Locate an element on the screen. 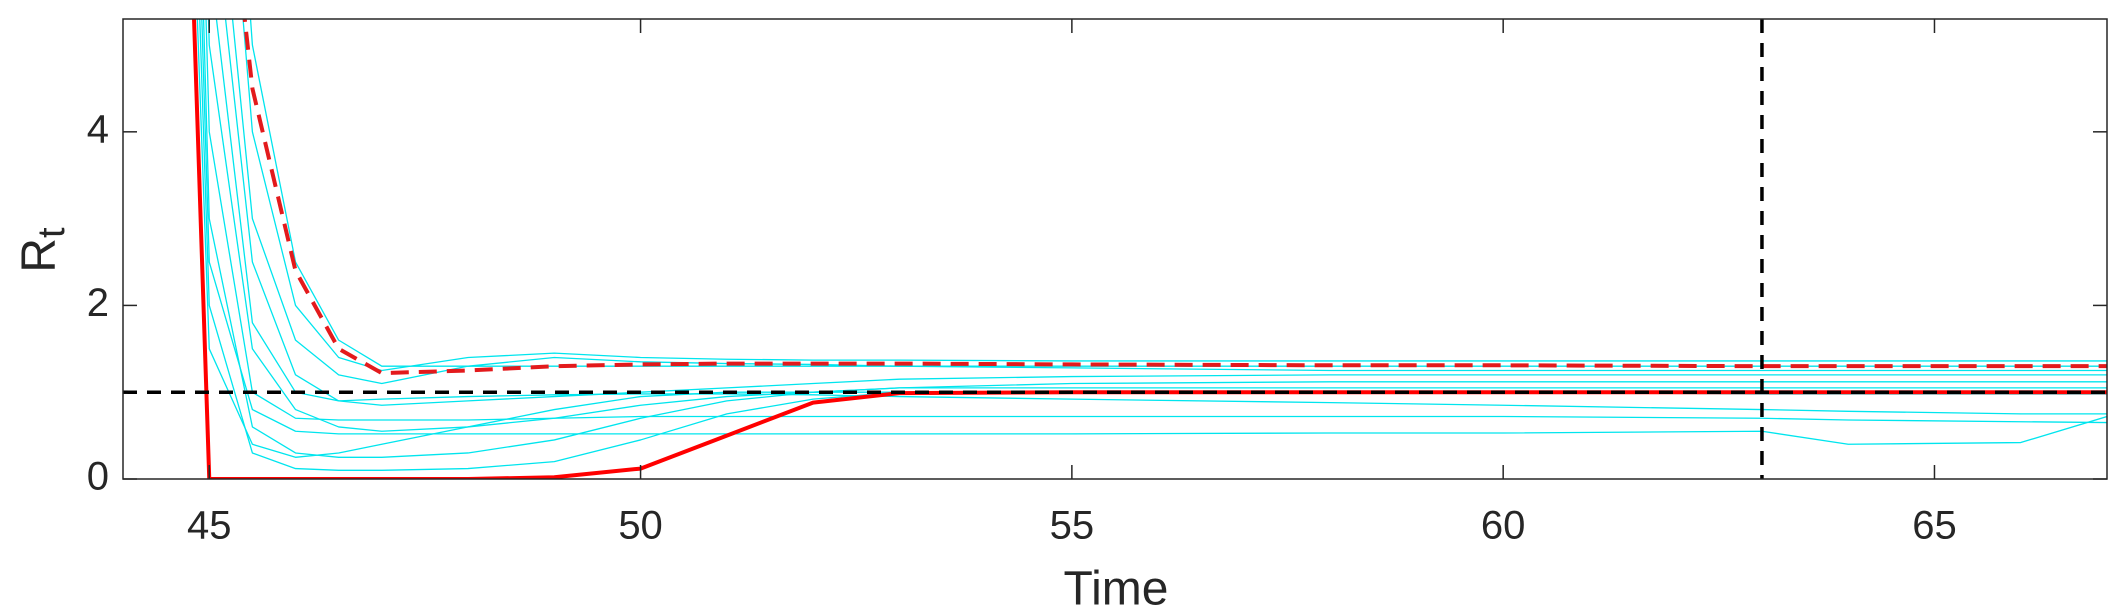  y-tick-label: 2 is located at coordinates (98, 303).